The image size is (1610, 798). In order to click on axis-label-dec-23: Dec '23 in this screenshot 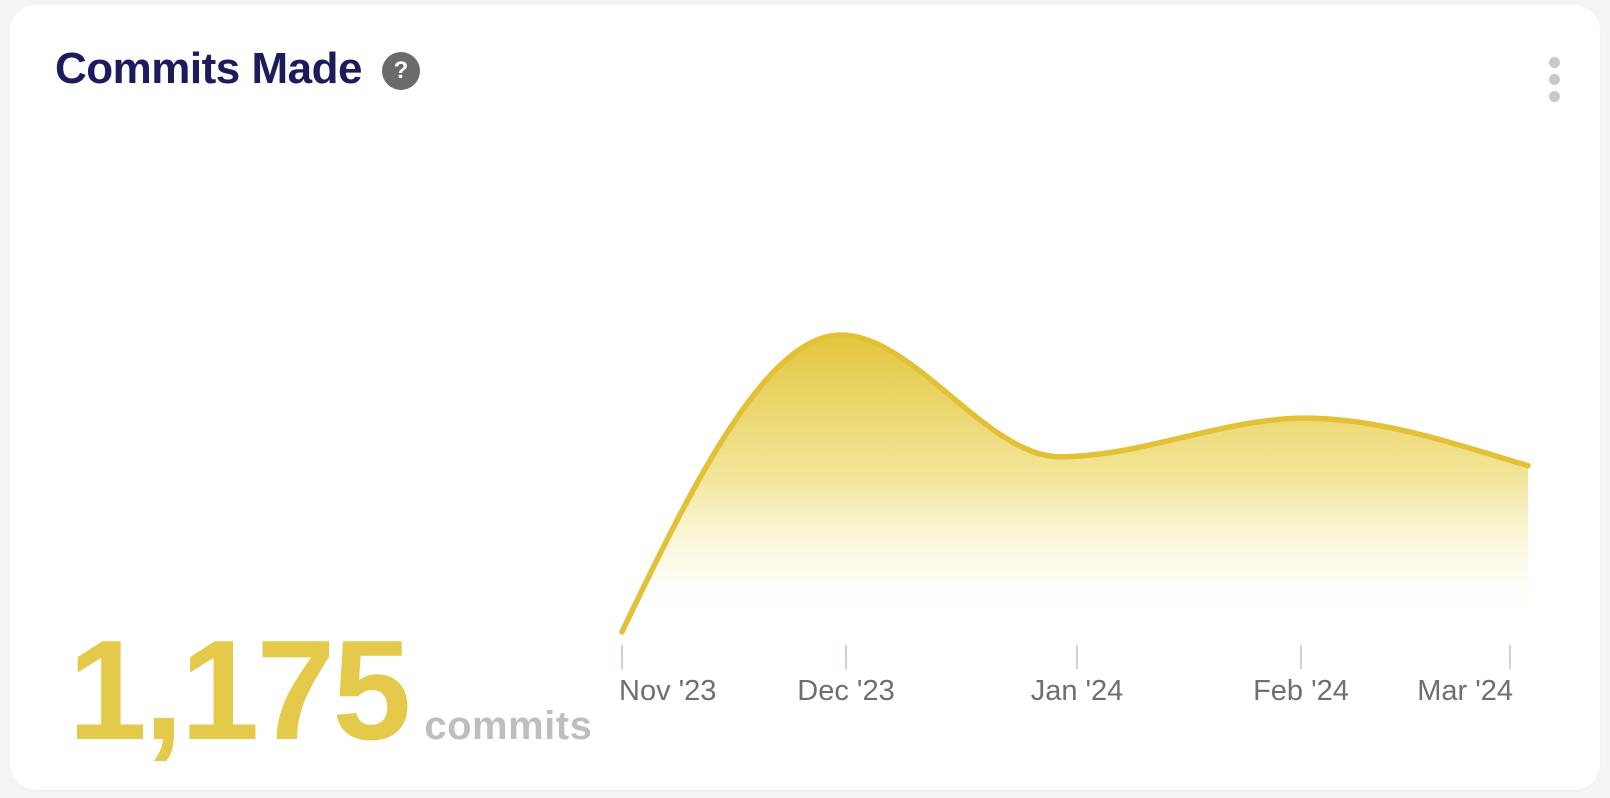, I will do `click(846, 691)`.